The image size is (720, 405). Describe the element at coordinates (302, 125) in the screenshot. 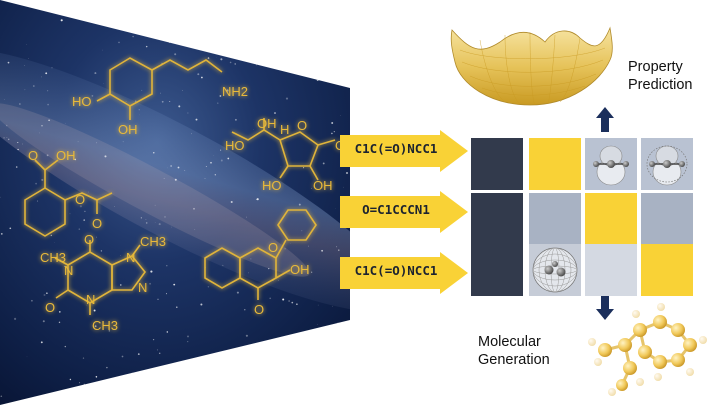

I see `ascorbic-label: O` at that location.